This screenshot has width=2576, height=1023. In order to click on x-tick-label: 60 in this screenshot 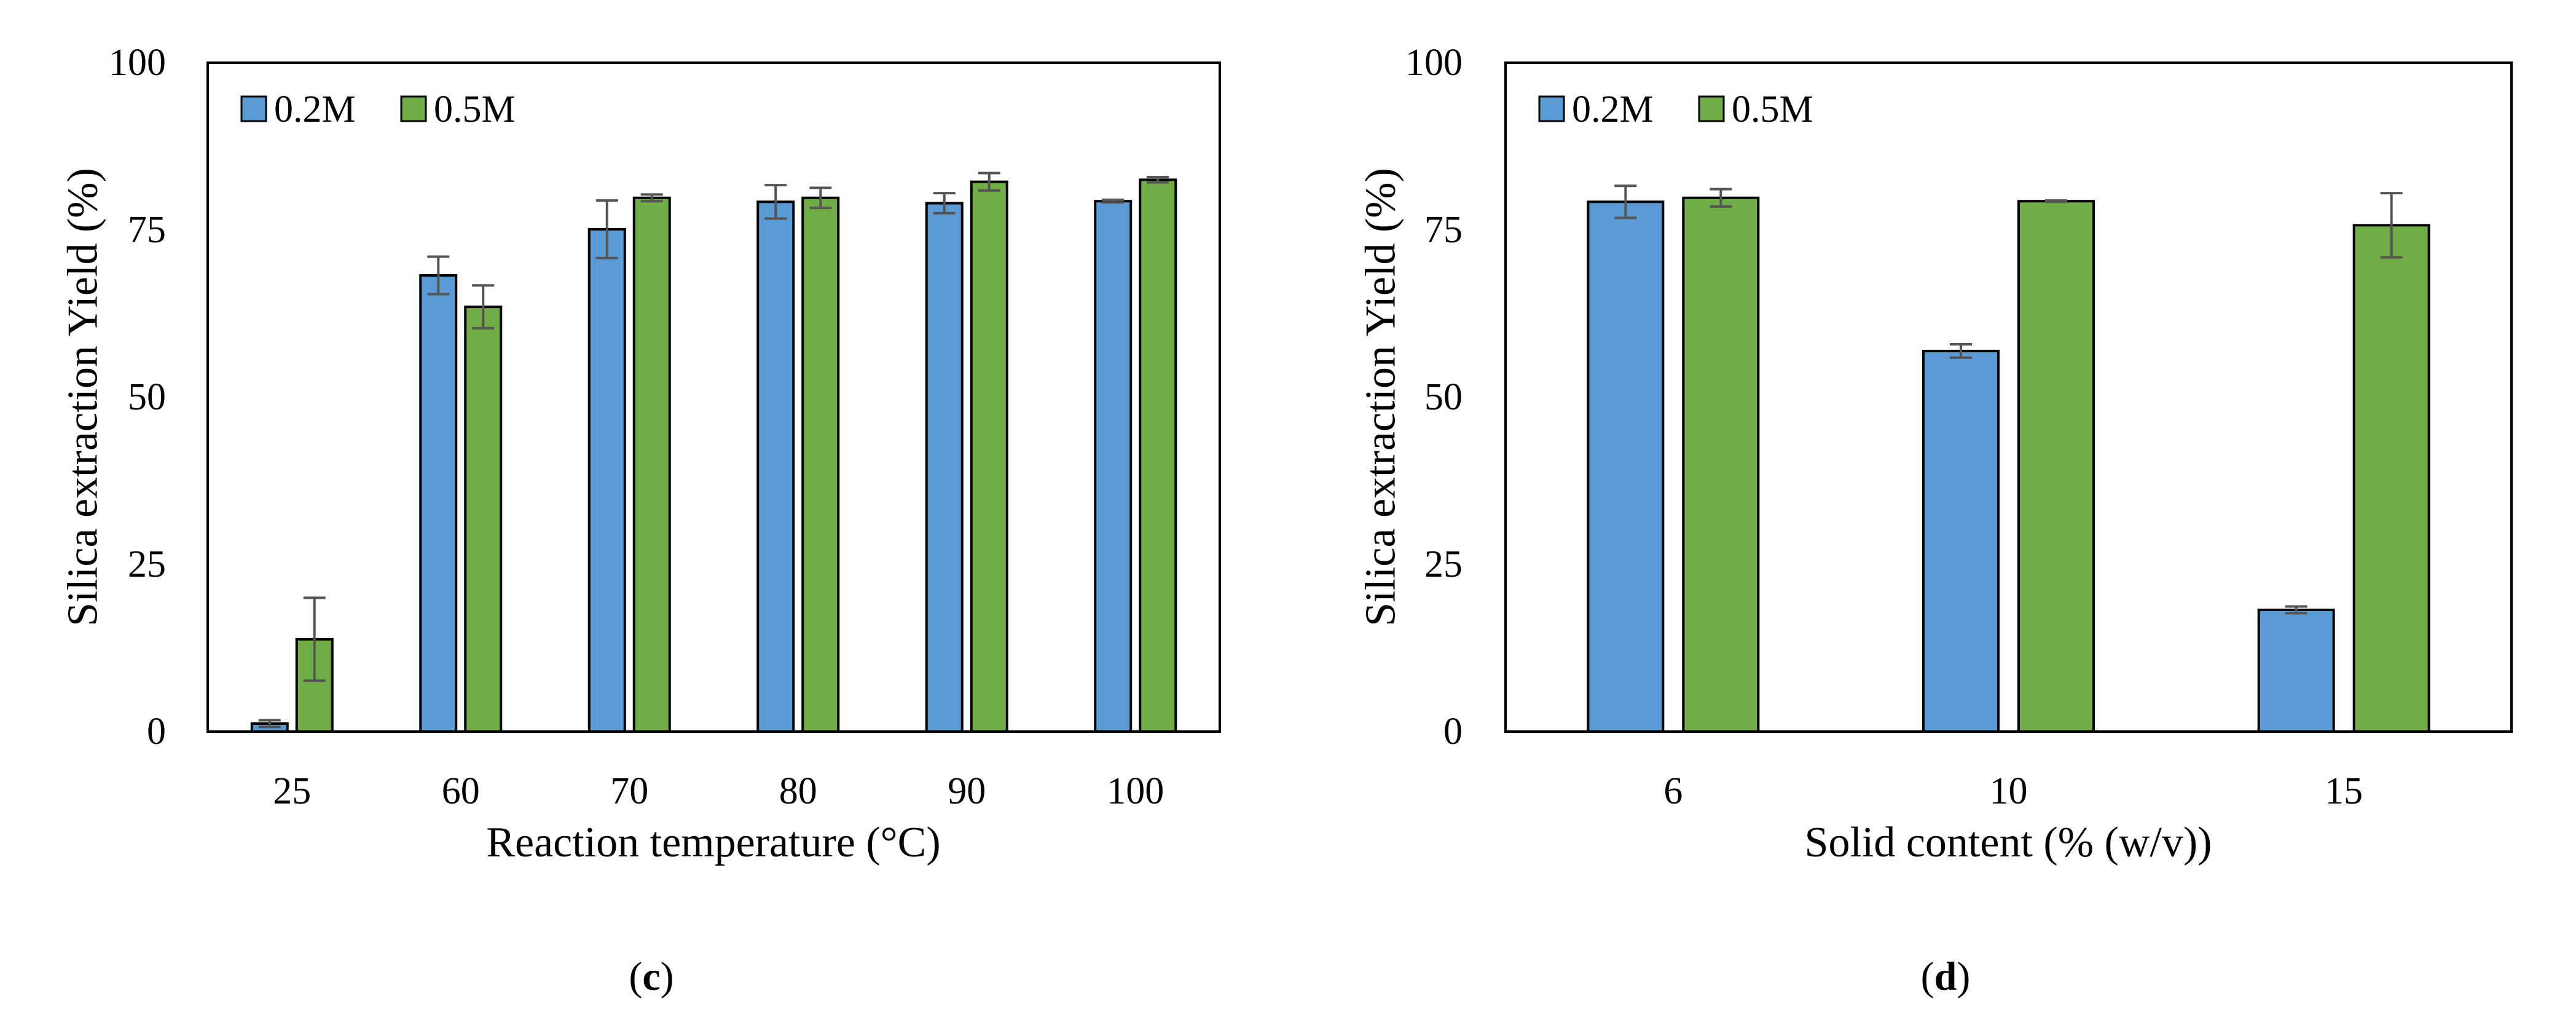, I will do `click(461, 791)`.